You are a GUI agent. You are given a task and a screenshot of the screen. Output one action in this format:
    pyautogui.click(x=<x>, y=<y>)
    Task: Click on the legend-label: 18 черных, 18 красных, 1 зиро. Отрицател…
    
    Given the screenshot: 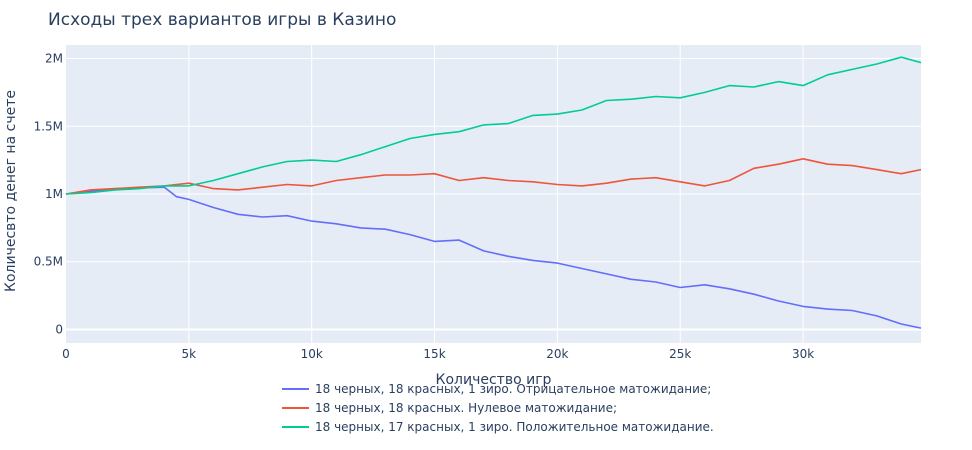 What is the action you would take?
    pyautogui.click(x=513, y=389)
    